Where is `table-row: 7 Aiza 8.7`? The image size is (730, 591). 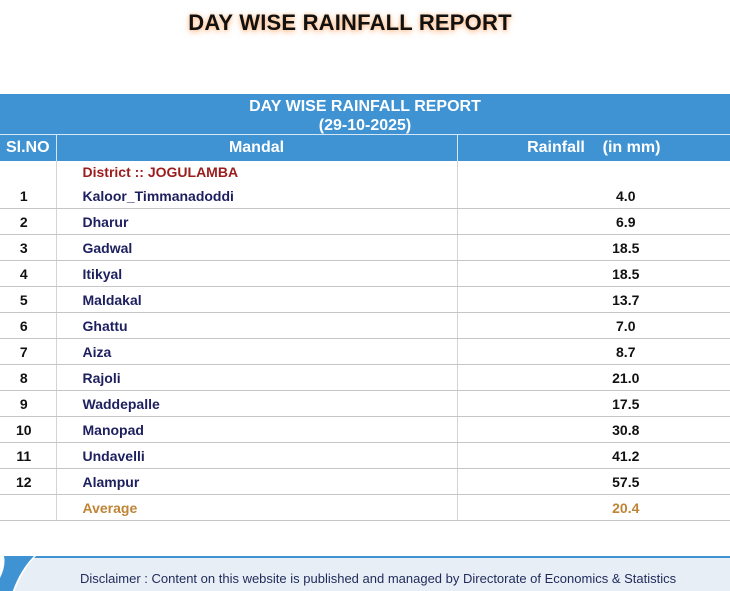 table-row: 7 Aiza 8.7 is located at coordinates (365, 351).